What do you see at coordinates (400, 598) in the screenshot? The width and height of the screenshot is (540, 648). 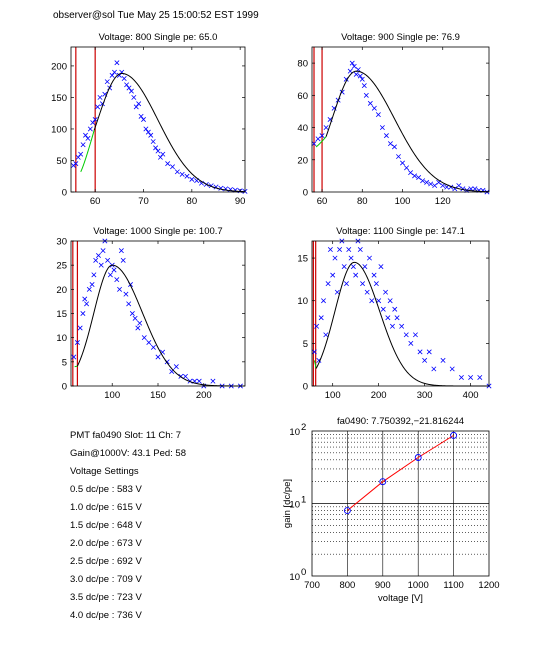 I see `x-axis-label: voltage [V]` at bounding box center [400, 598].